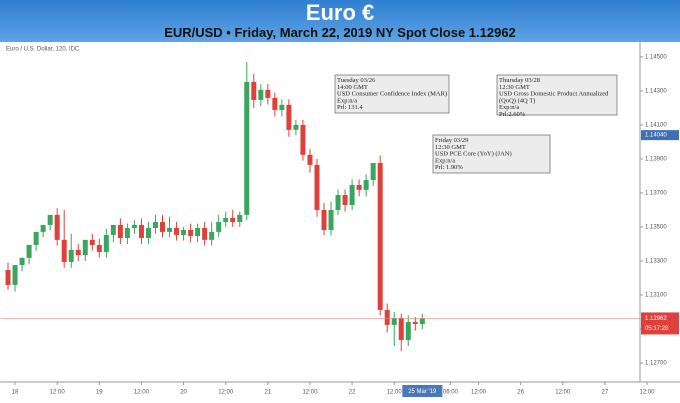 This screenshot has height=403, width=680. I want to click on x-tick-label: 26, so click(520, 393).